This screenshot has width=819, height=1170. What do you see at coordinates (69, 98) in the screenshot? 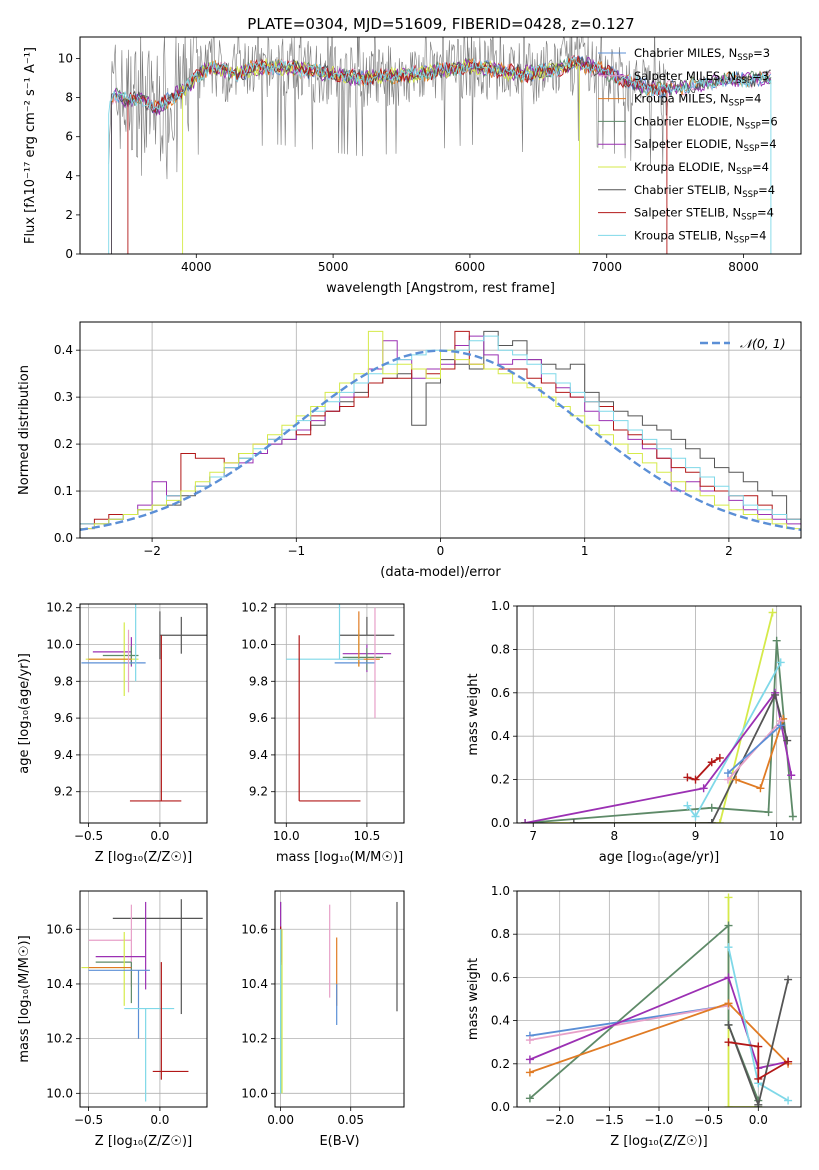
I see `y-tick-label: 8` at bounding box center [69, 98].